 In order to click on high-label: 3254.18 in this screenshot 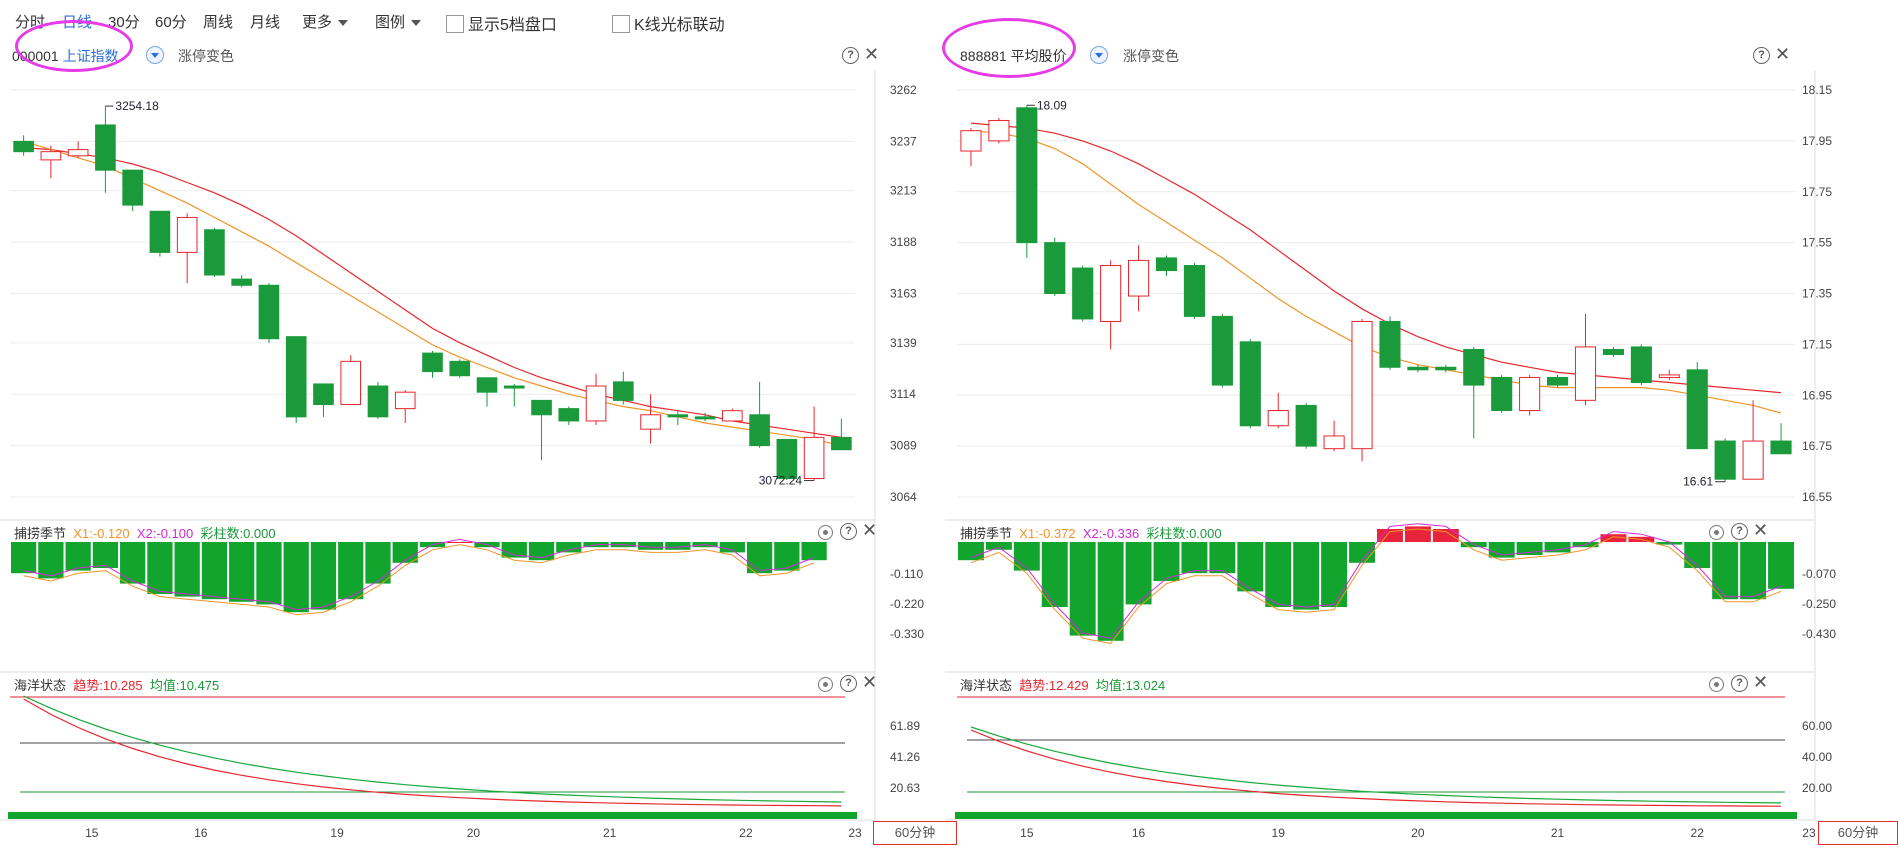, I will do `click(137, 106)`.